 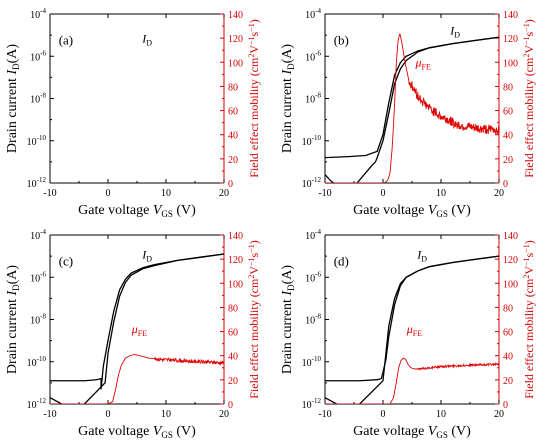 I want to click on x-tick-label: 10, so click(x=441, y=414).